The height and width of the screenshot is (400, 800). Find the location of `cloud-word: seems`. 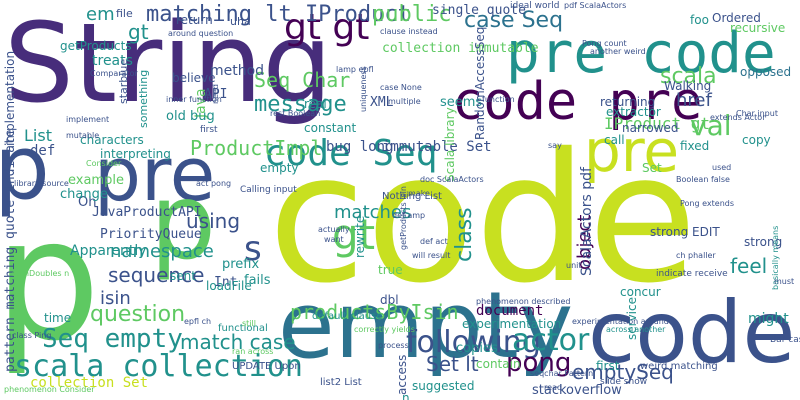

cloud-word: seems is located at coordinates (461, 102).